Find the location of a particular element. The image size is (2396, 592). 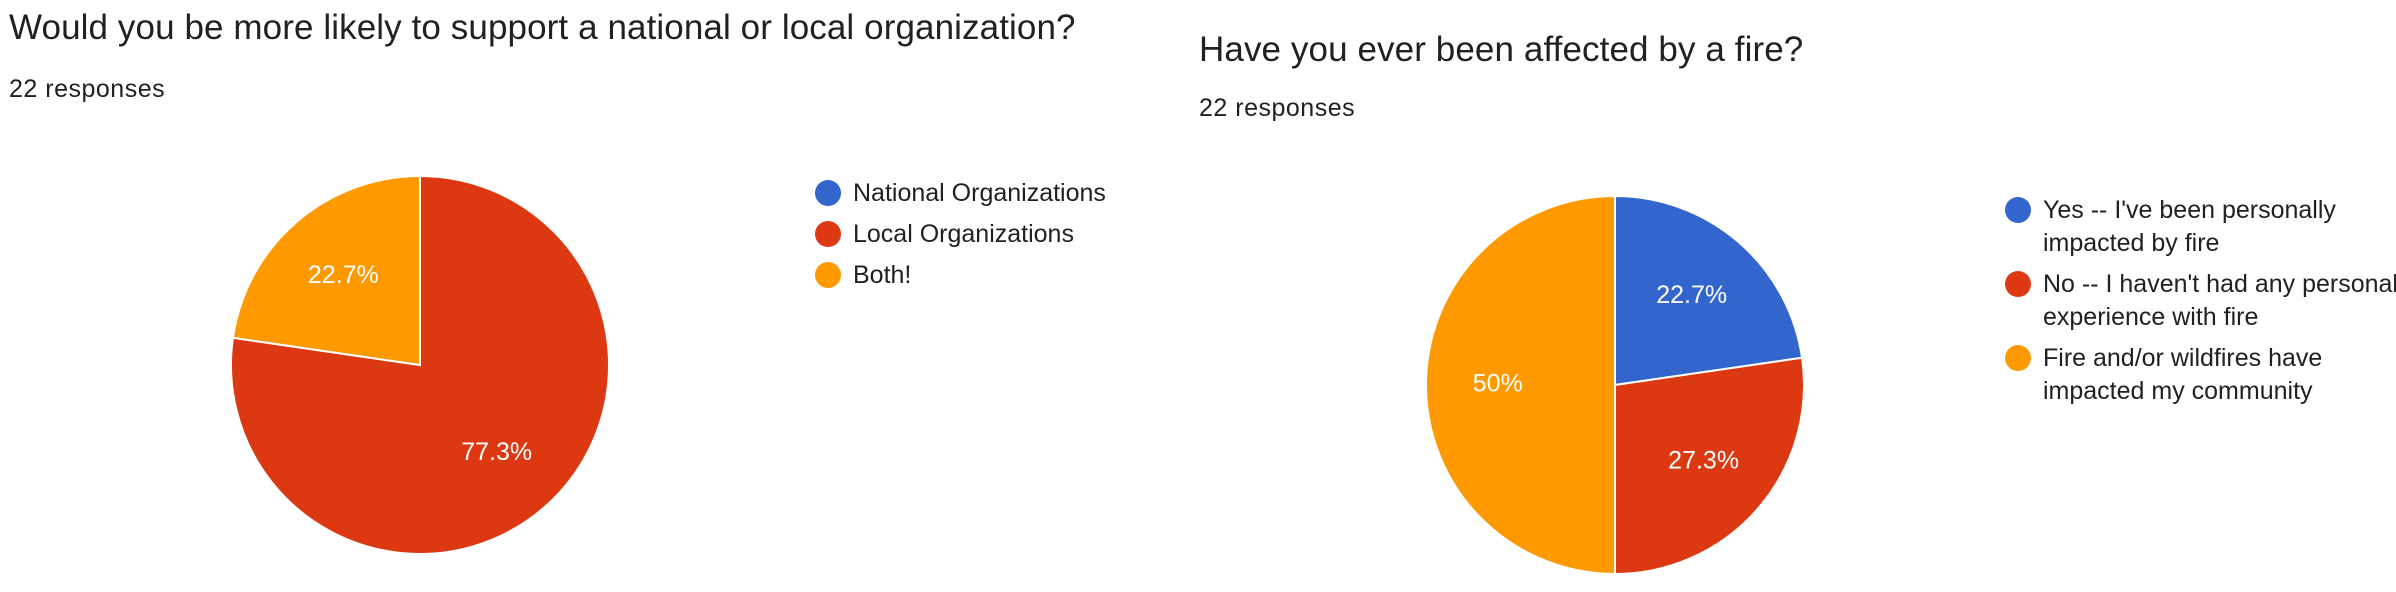

chart-title: Have you ever been affected by a fire? is located at coordinates (1501, 49).